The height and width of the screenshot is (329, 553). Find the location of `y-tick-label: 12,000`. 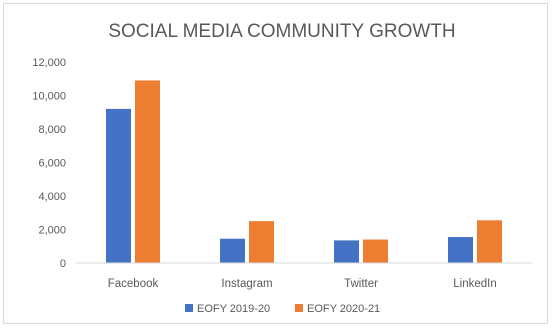

y-tick-label: 12,000 is located at coordinates (49, 63).